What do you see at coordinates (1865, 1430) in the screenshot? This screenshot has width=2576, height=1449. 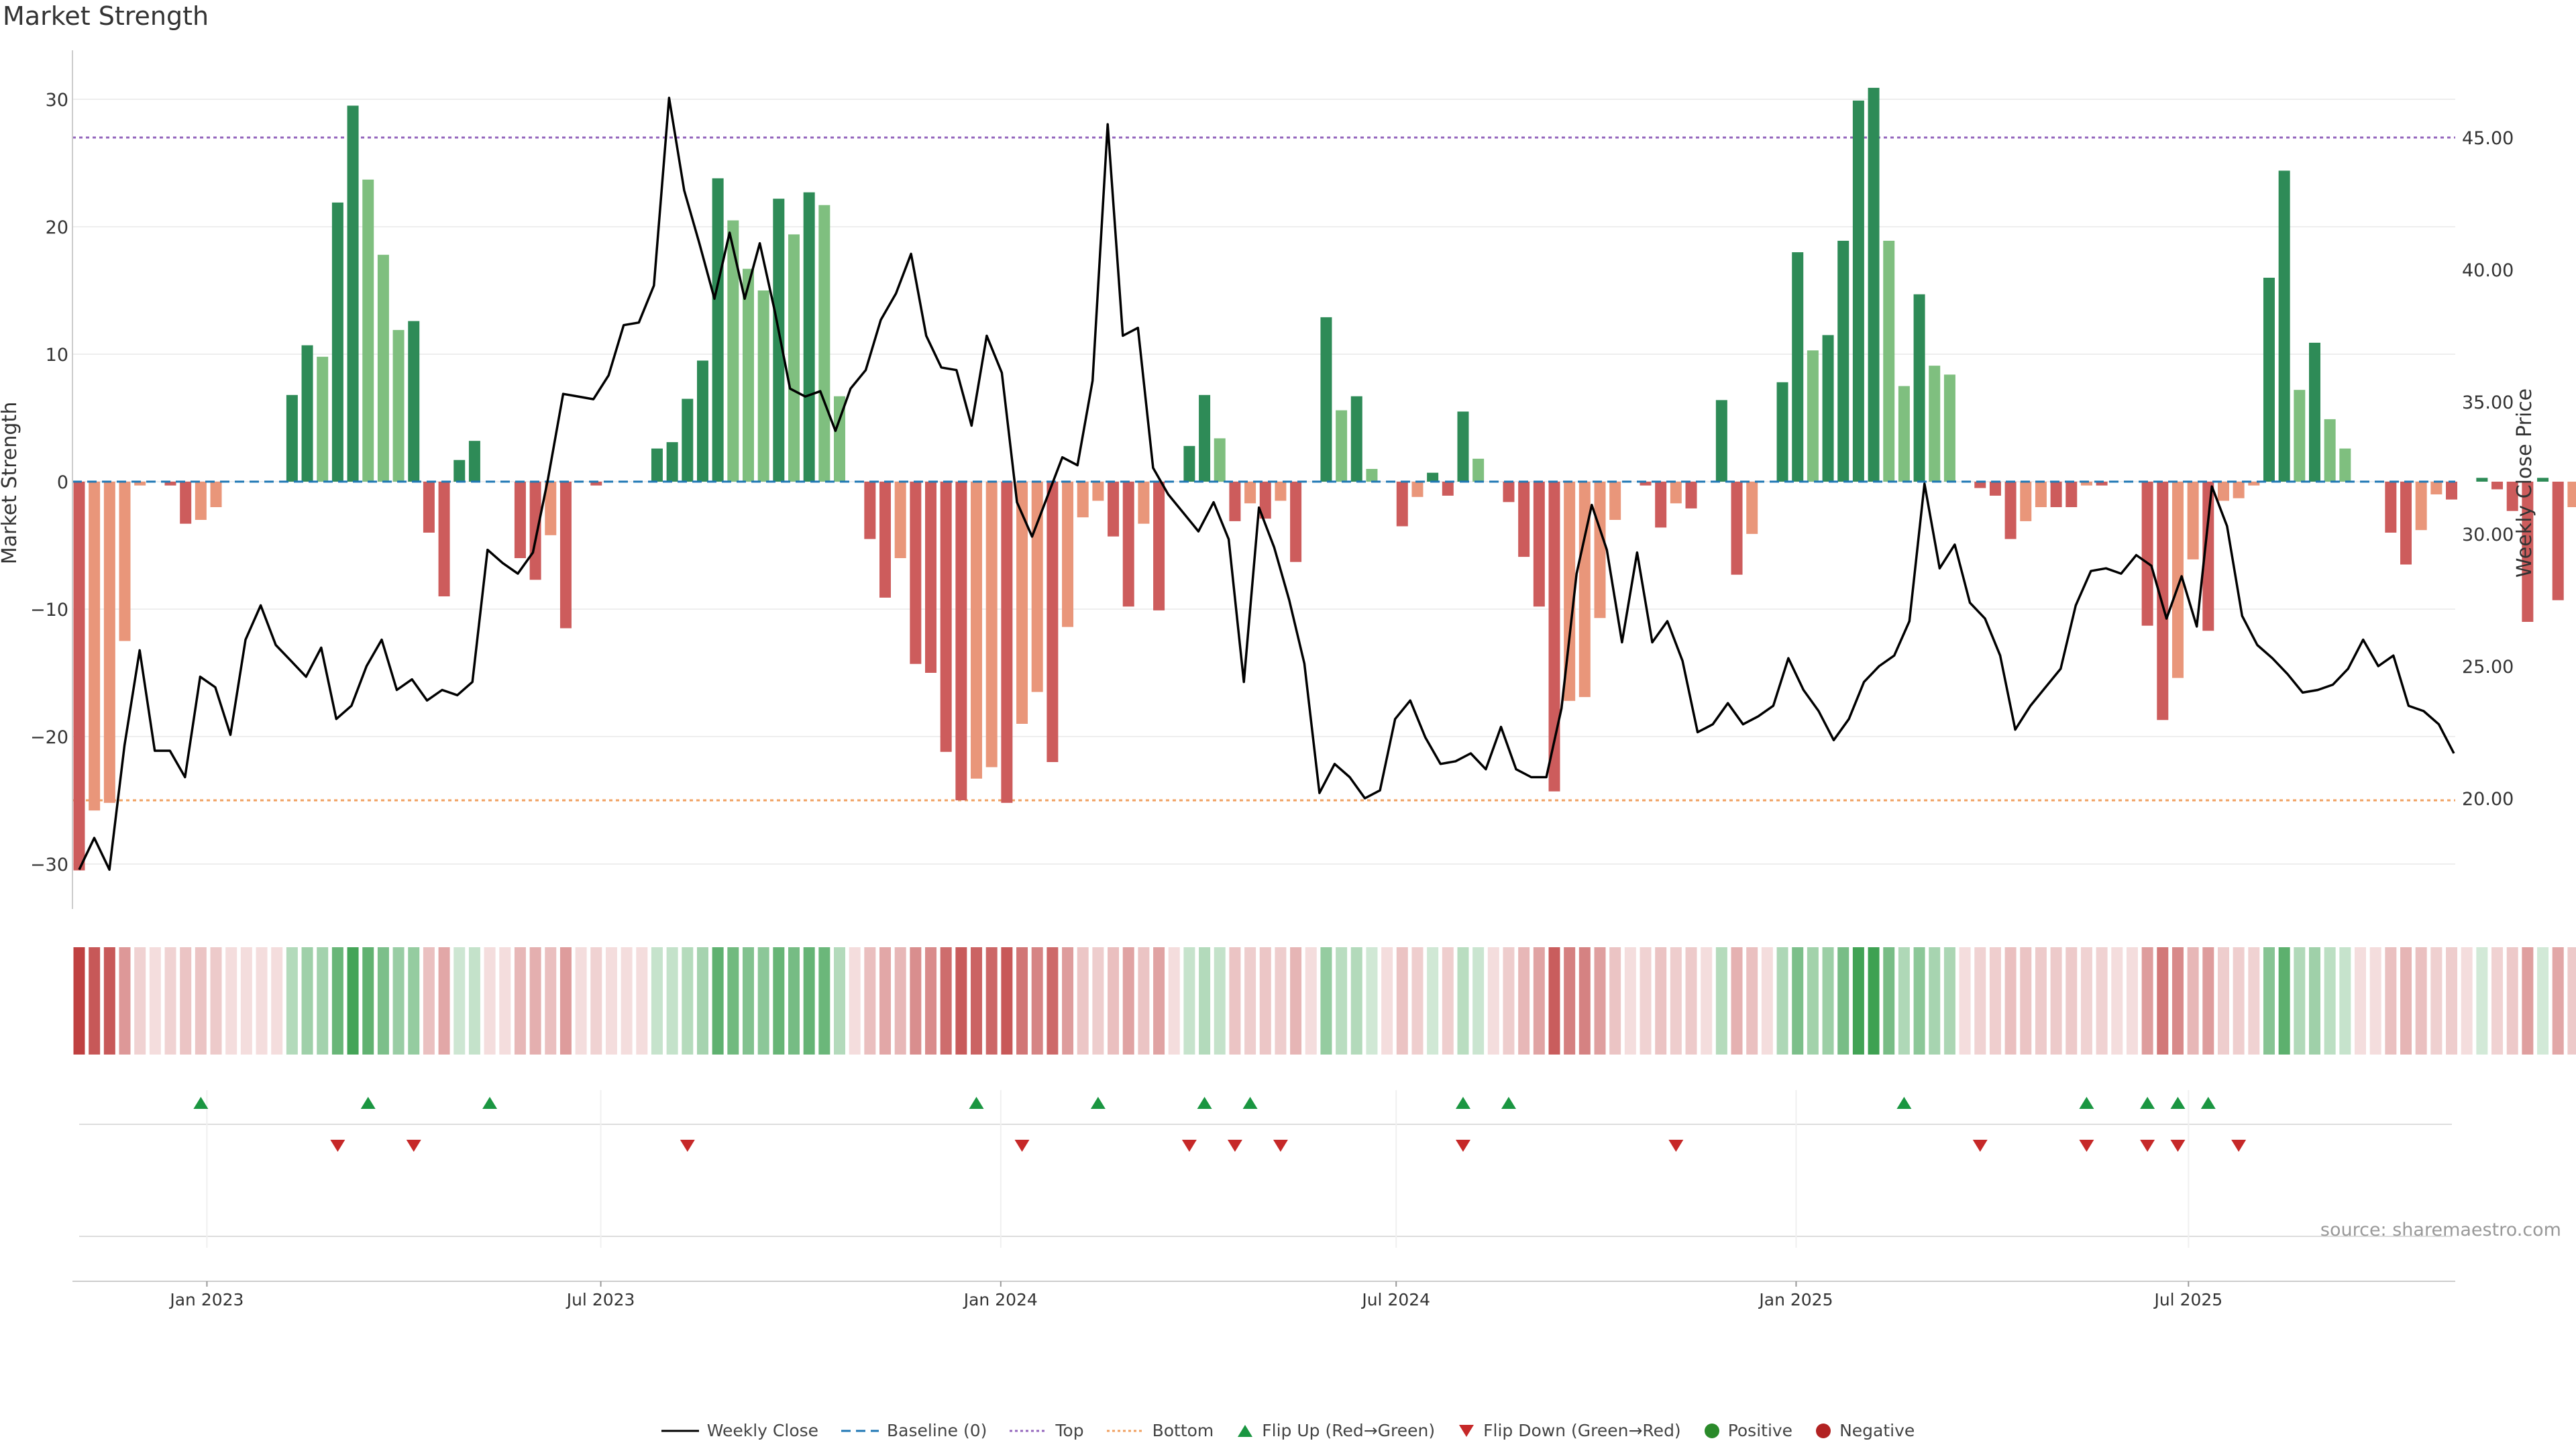 I see `legend-negative: Negative` at bounding box center [1865, 1430].